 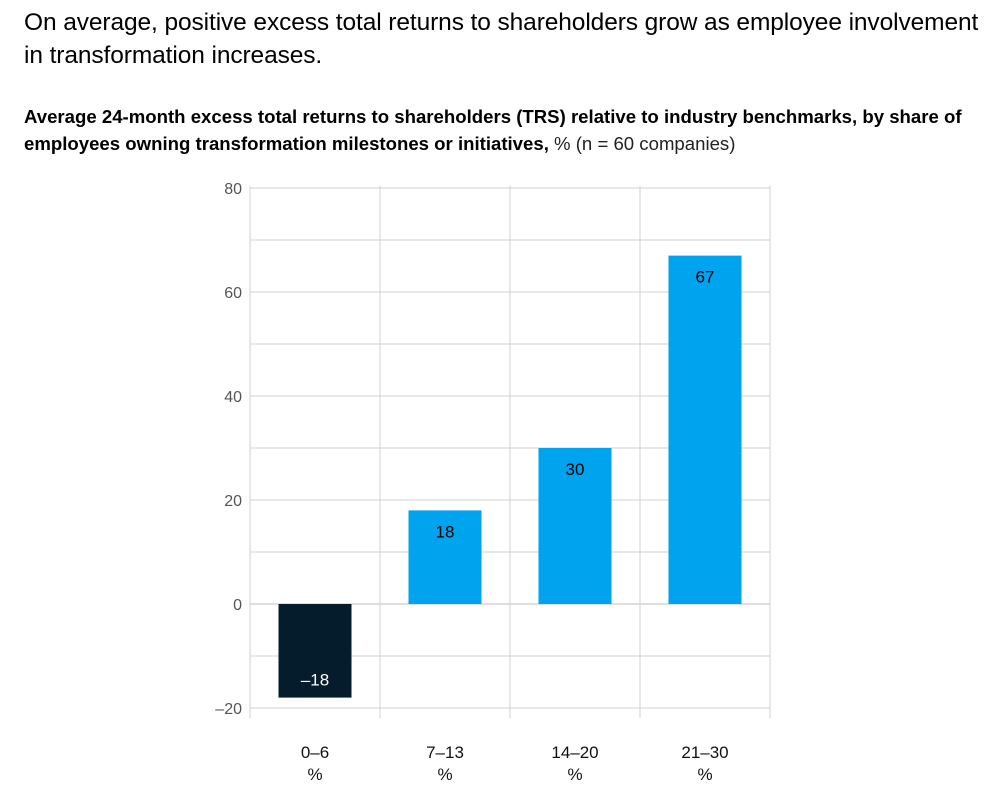 What do you see at coordinates (445, 531) in the screenshot?
I see `bar-value-label: 18` at bounding box center [445, 531].